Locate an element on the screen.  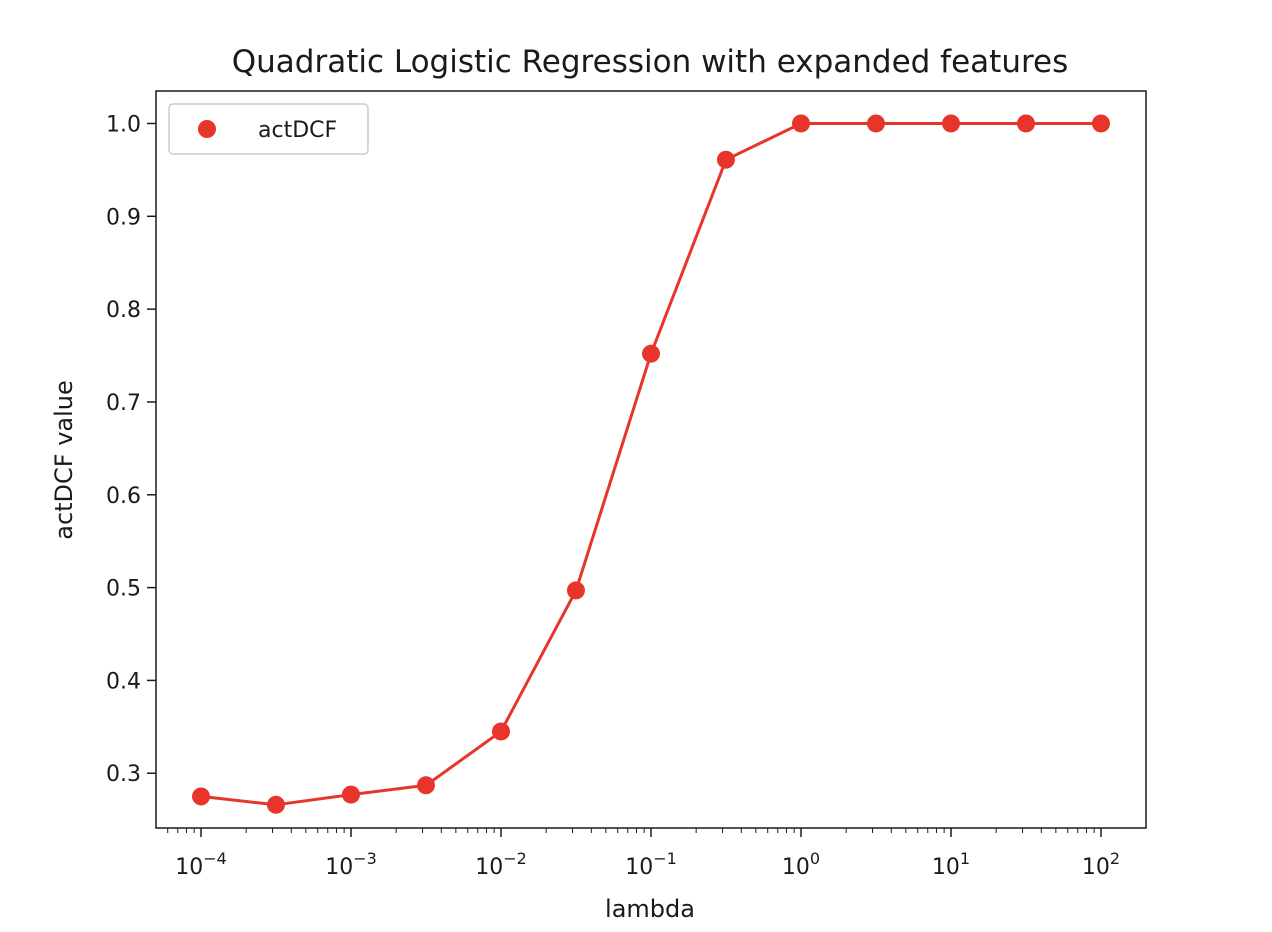
y-tick-label-0: 0.3 is located at coordinates (123, 774).